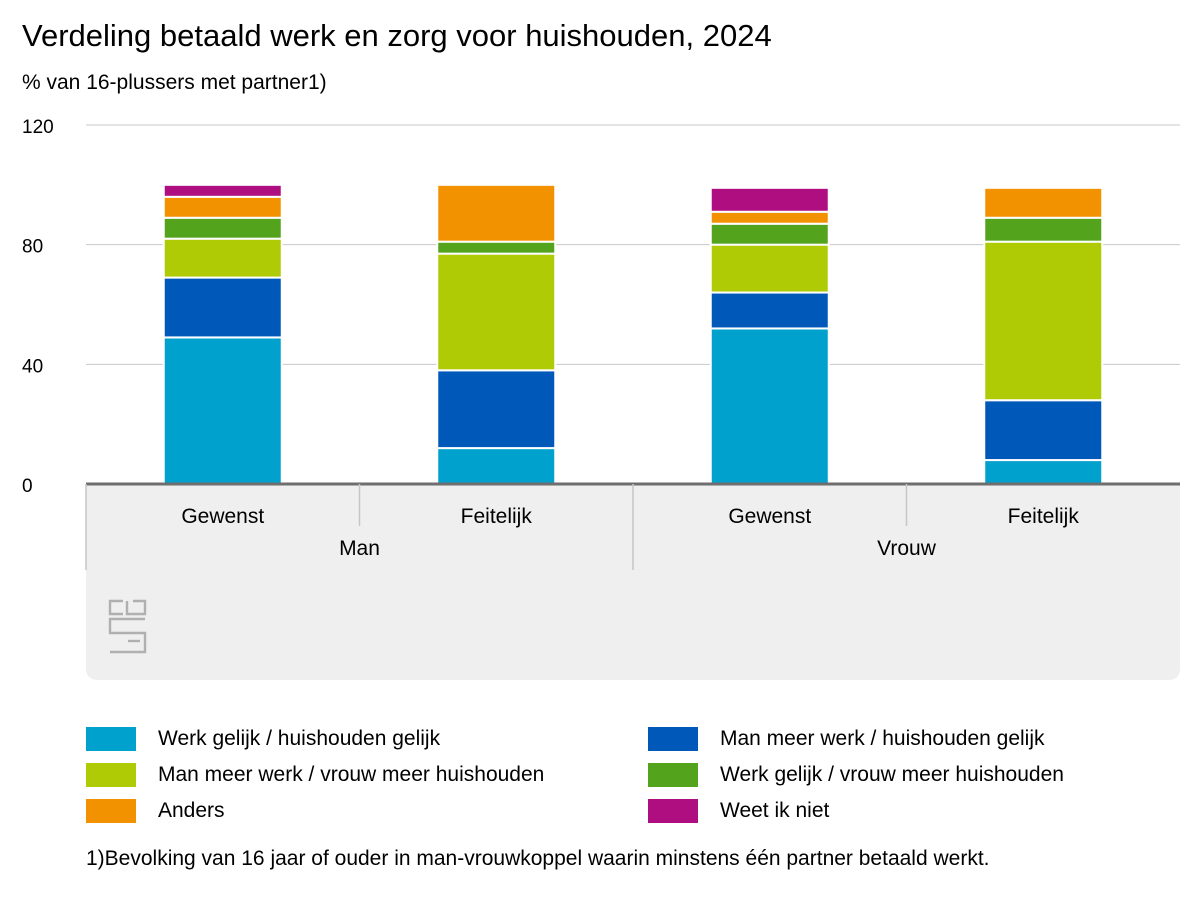 This screenshot has height=900, width=1200. I want to click on legend-item: Man meer werk / vrouw meer huishouden, so click(315, 775).